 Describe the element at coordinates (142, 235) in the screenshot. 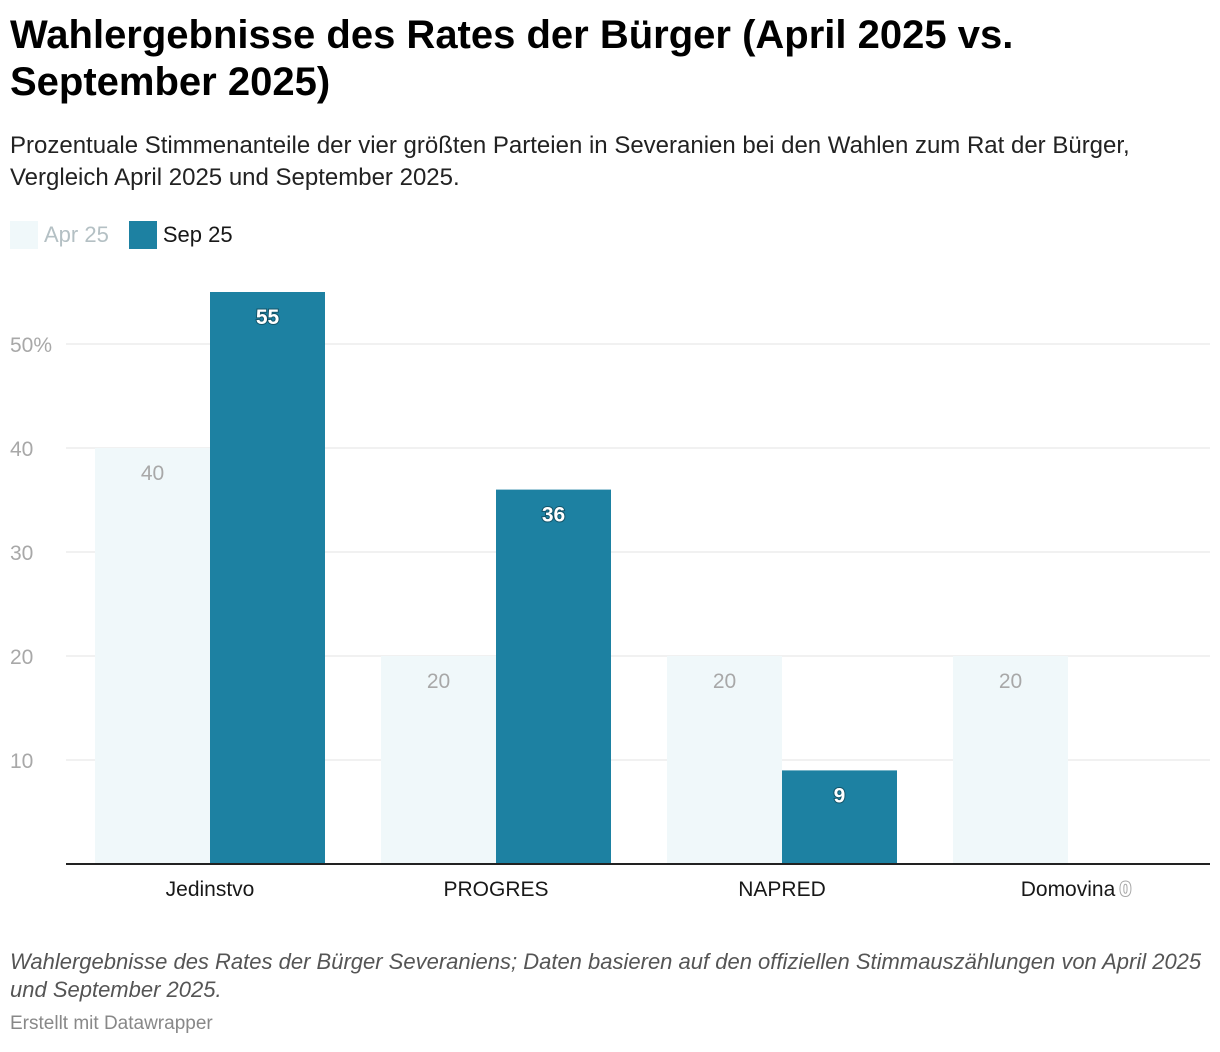

I see `legend-swatch-sep` at that location.